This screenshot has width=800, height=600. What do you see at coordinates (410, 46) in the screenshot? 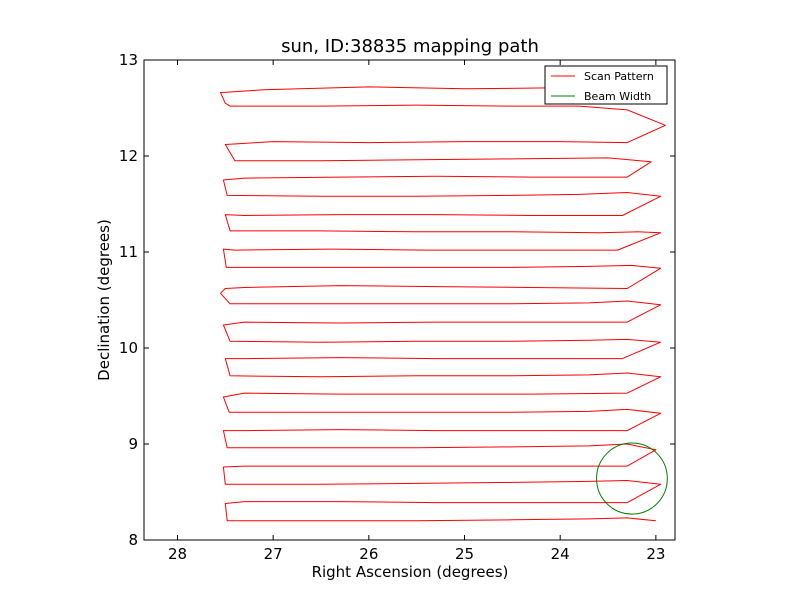
I see `chart-title: sun, ID:38835 mapping path` at bounding box center [410, 46].